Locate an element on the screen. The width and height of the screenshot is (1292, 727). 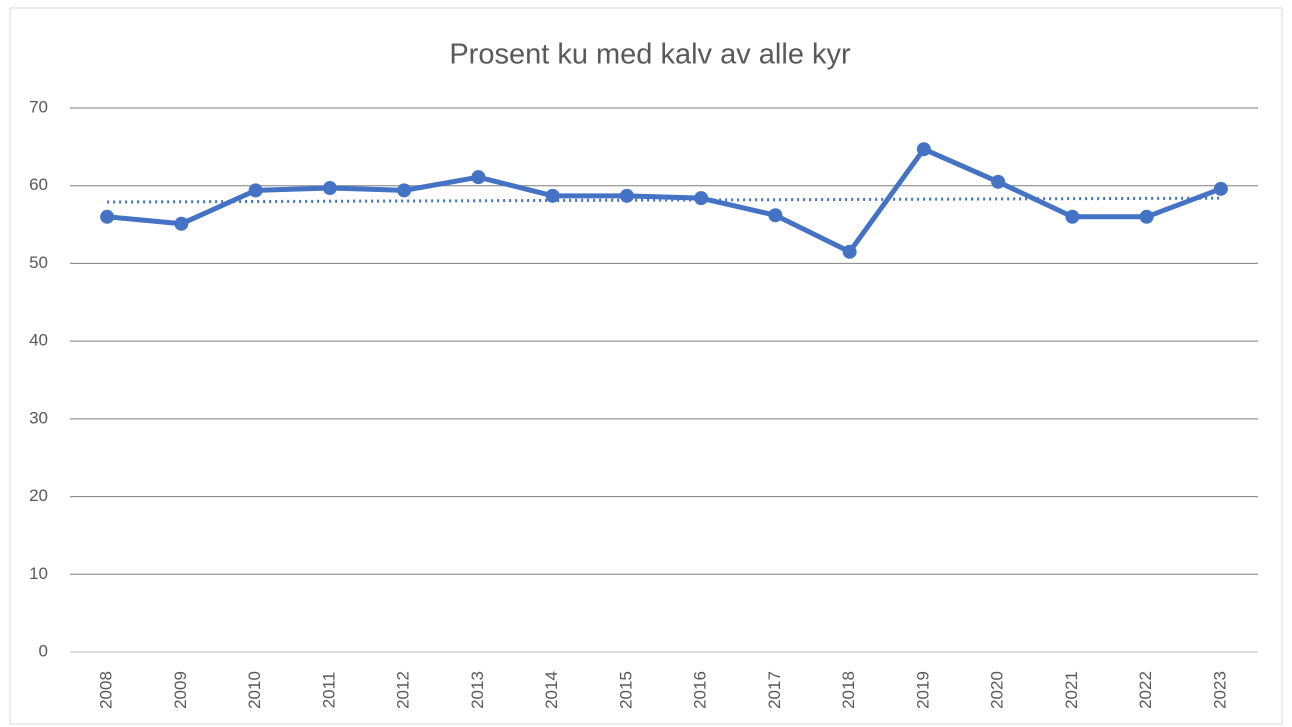
chart-title: Prosent ku med kalv av alle kyr is located at coordinates (650, 55).